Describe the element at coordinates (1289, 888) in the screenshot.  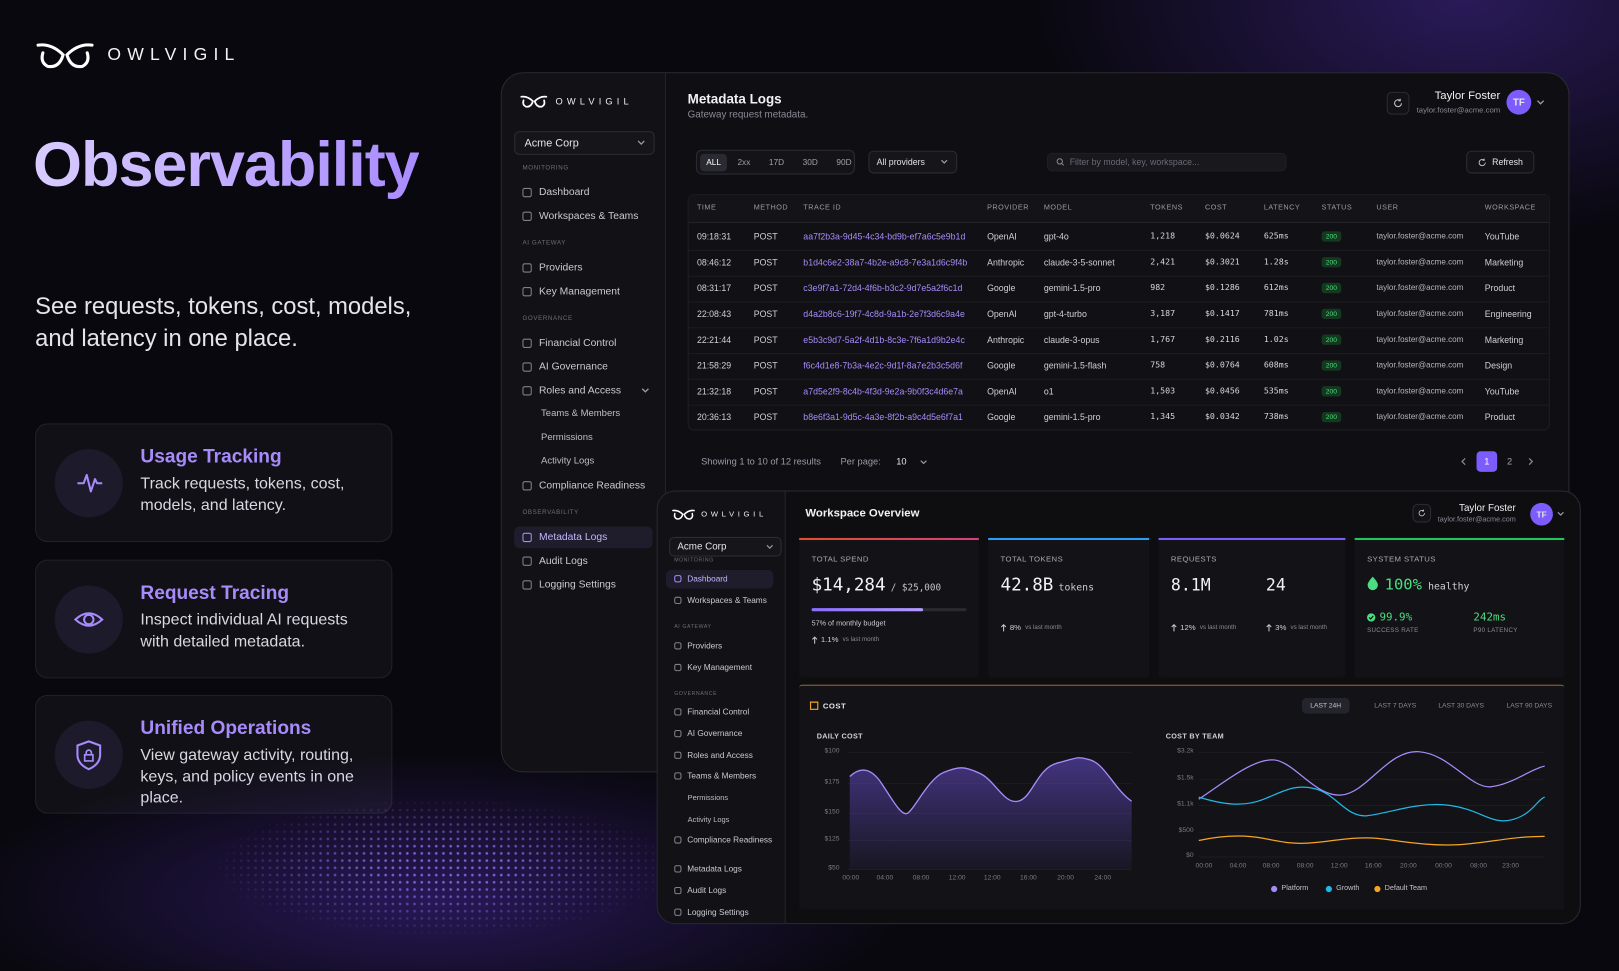
I see `legend-item: Platform` at that location.